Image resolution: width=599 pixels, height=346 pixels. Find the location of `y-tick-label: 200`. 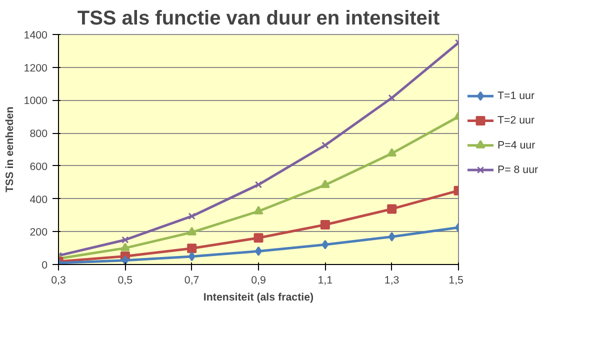

y-tick-label: 200 is located at coordinates (39, 232).